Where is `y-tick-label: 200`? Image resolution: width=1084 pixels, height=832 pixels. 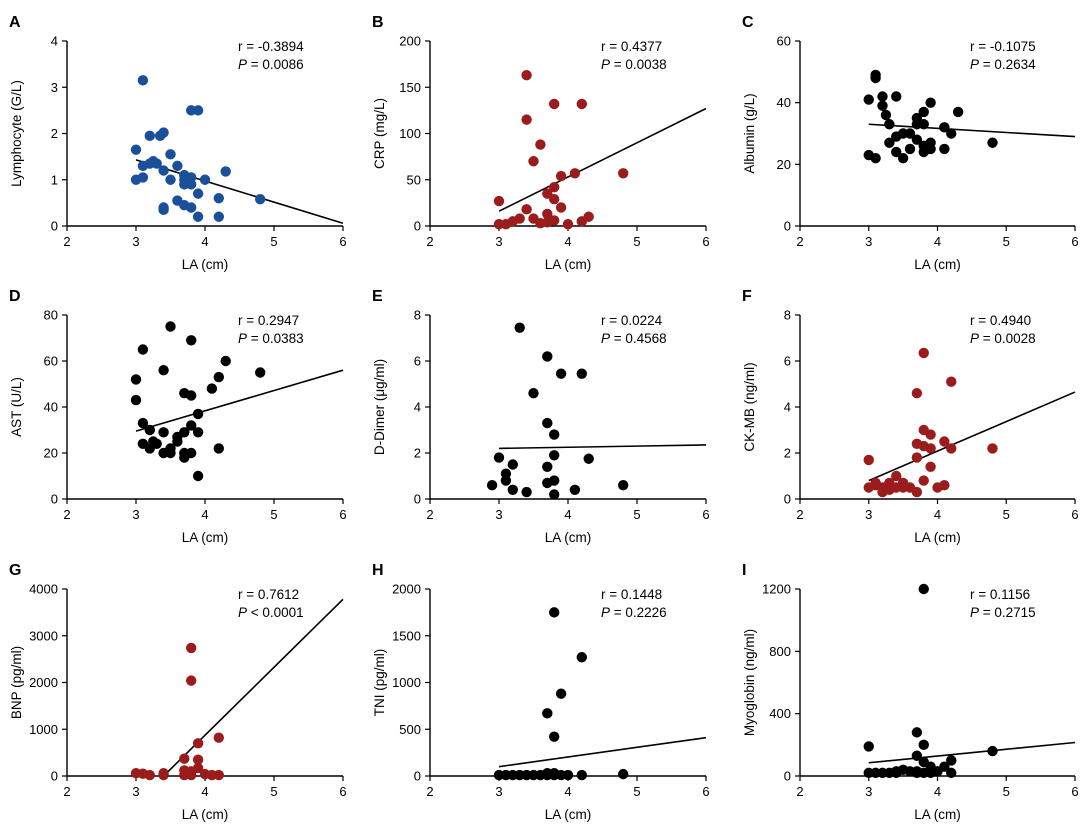 y-tick-label: 200 is located at coordinates (410, 41).